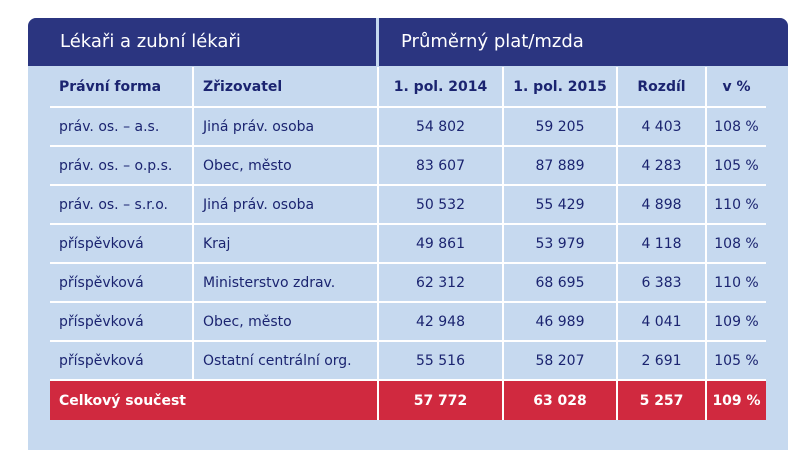 This screenshot has width=800, height=450. Describe the element at coordinates (122, 87) in the screenshot. I see `column-header: Právní forma` at that location.